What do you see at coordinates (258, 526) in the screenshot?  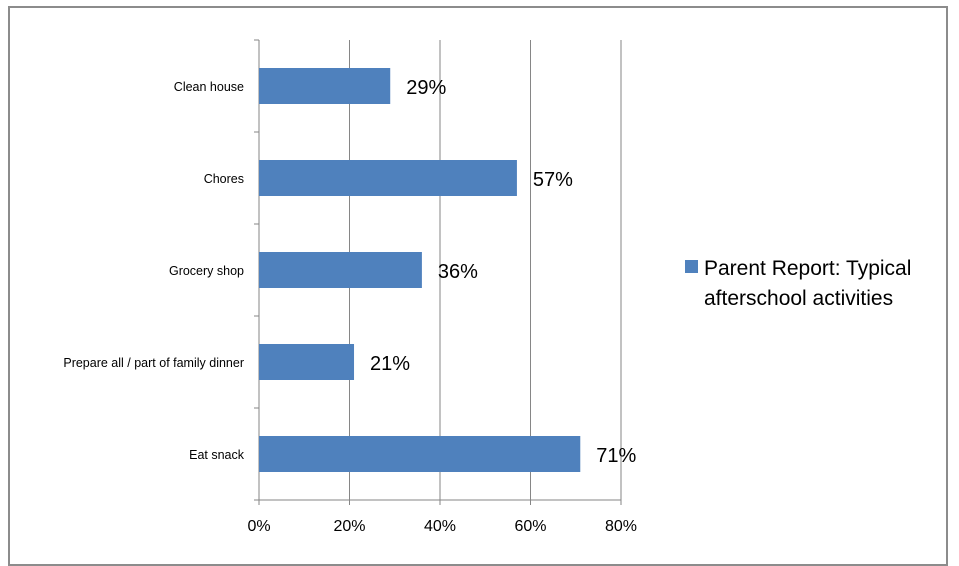 I see `x-tick-label: 0%` at bounding box center [258, 526].